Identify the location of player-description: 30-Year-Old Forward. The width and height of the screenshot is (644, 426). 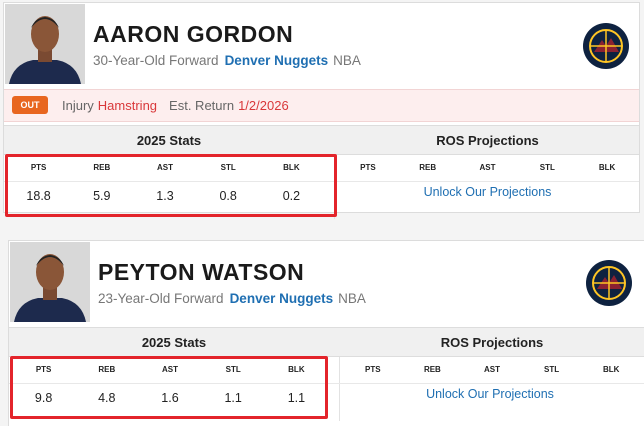
(156, 60).